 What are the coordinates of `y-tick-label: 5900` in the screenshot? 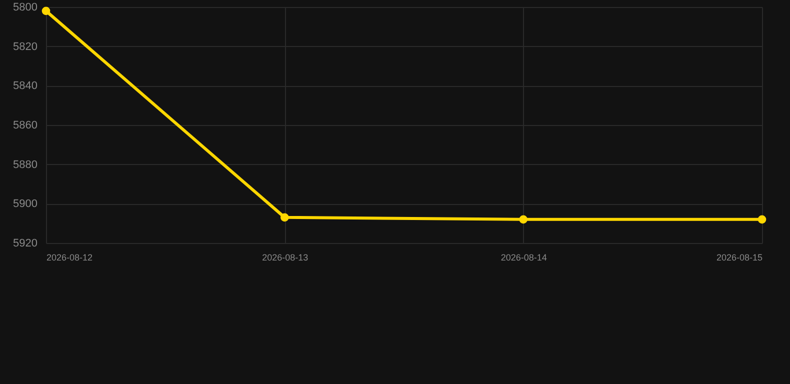 It's located at (25, 204).